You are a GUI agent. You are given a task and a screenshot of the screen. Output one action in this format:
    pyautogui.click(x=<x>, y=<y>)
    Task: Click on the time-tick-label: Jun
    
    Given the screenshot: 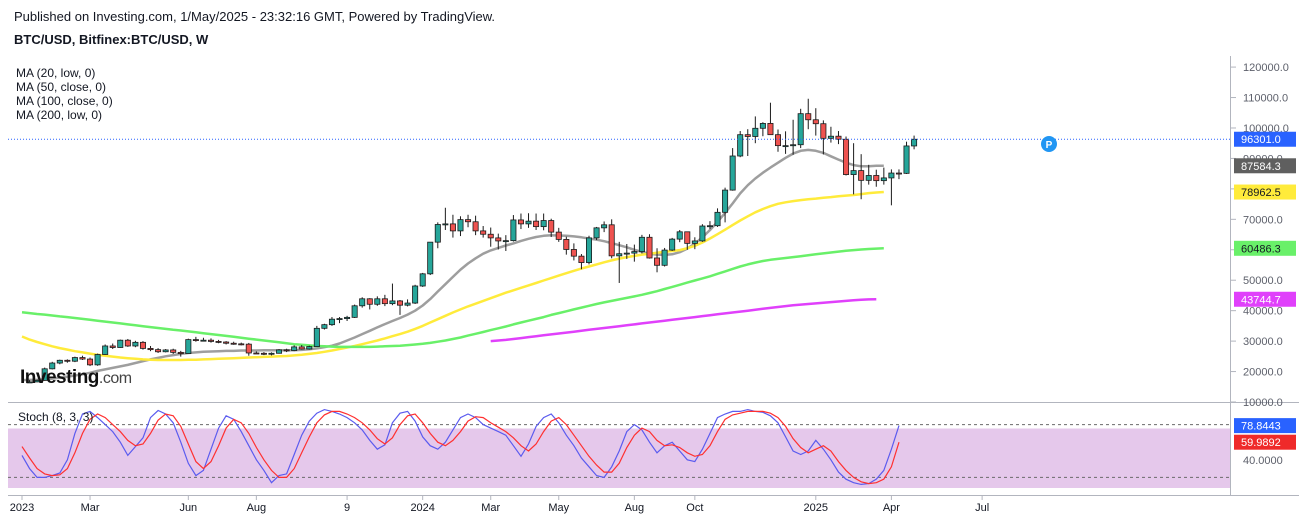 What is the action you would take?
    pyautogui.click(x=188, y=508)
    